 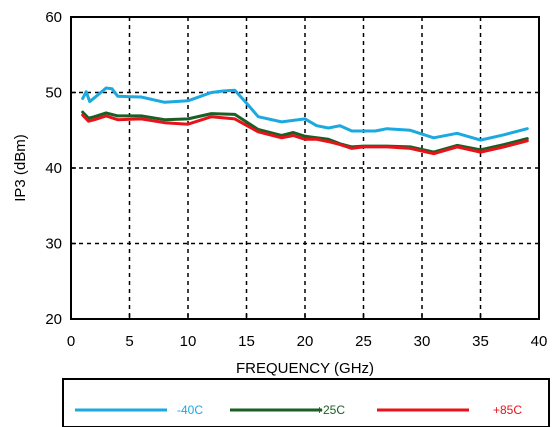 I want to click on x-tick-label: 35, so click(x=480, y=341).